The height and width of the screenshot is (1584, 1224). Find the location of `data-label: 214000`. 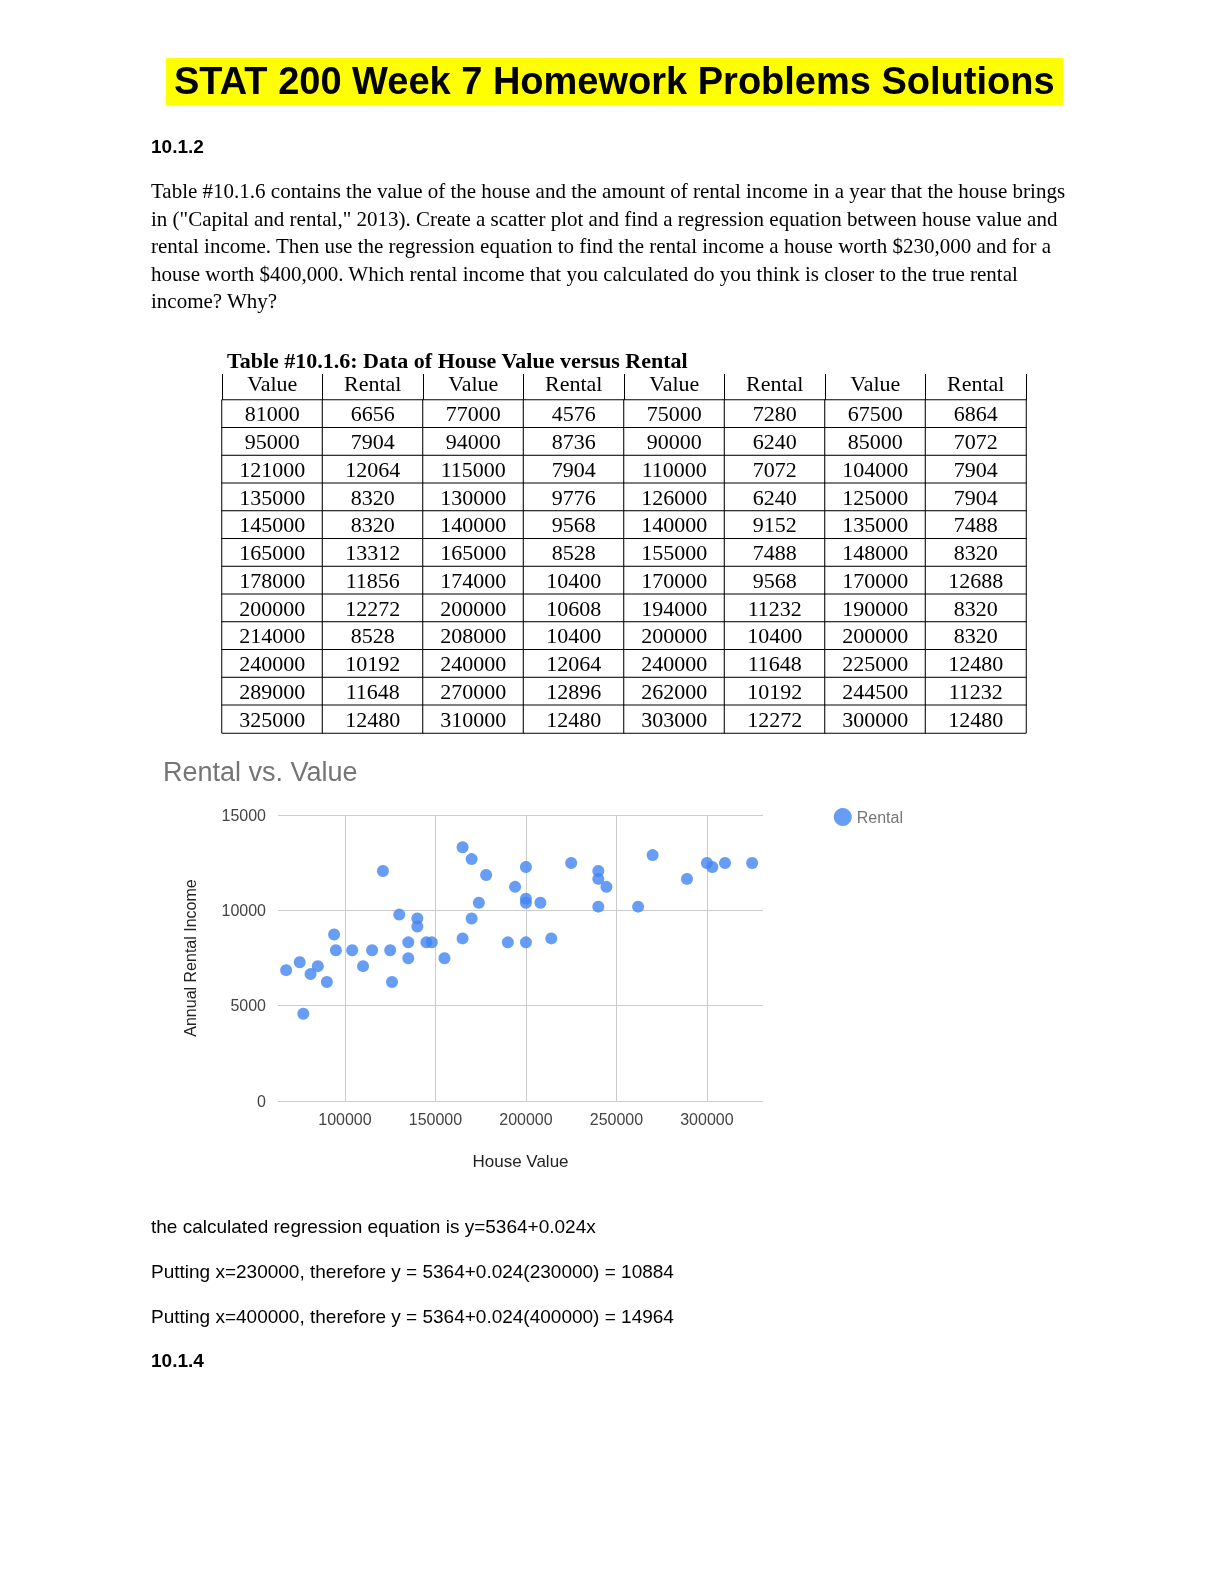

data-label: 214000 is located at coordinates (272, 636).